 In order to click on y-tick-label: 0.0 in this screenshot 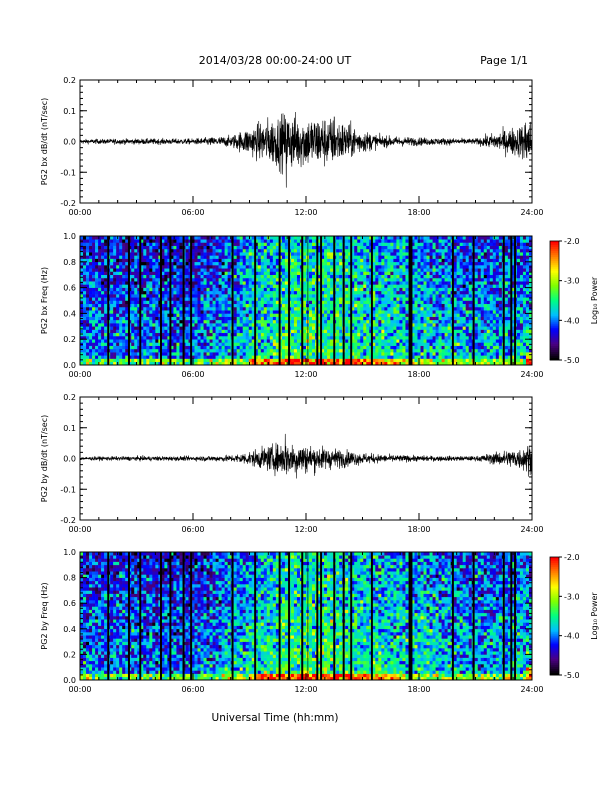, I will do `click(69, 142)`.